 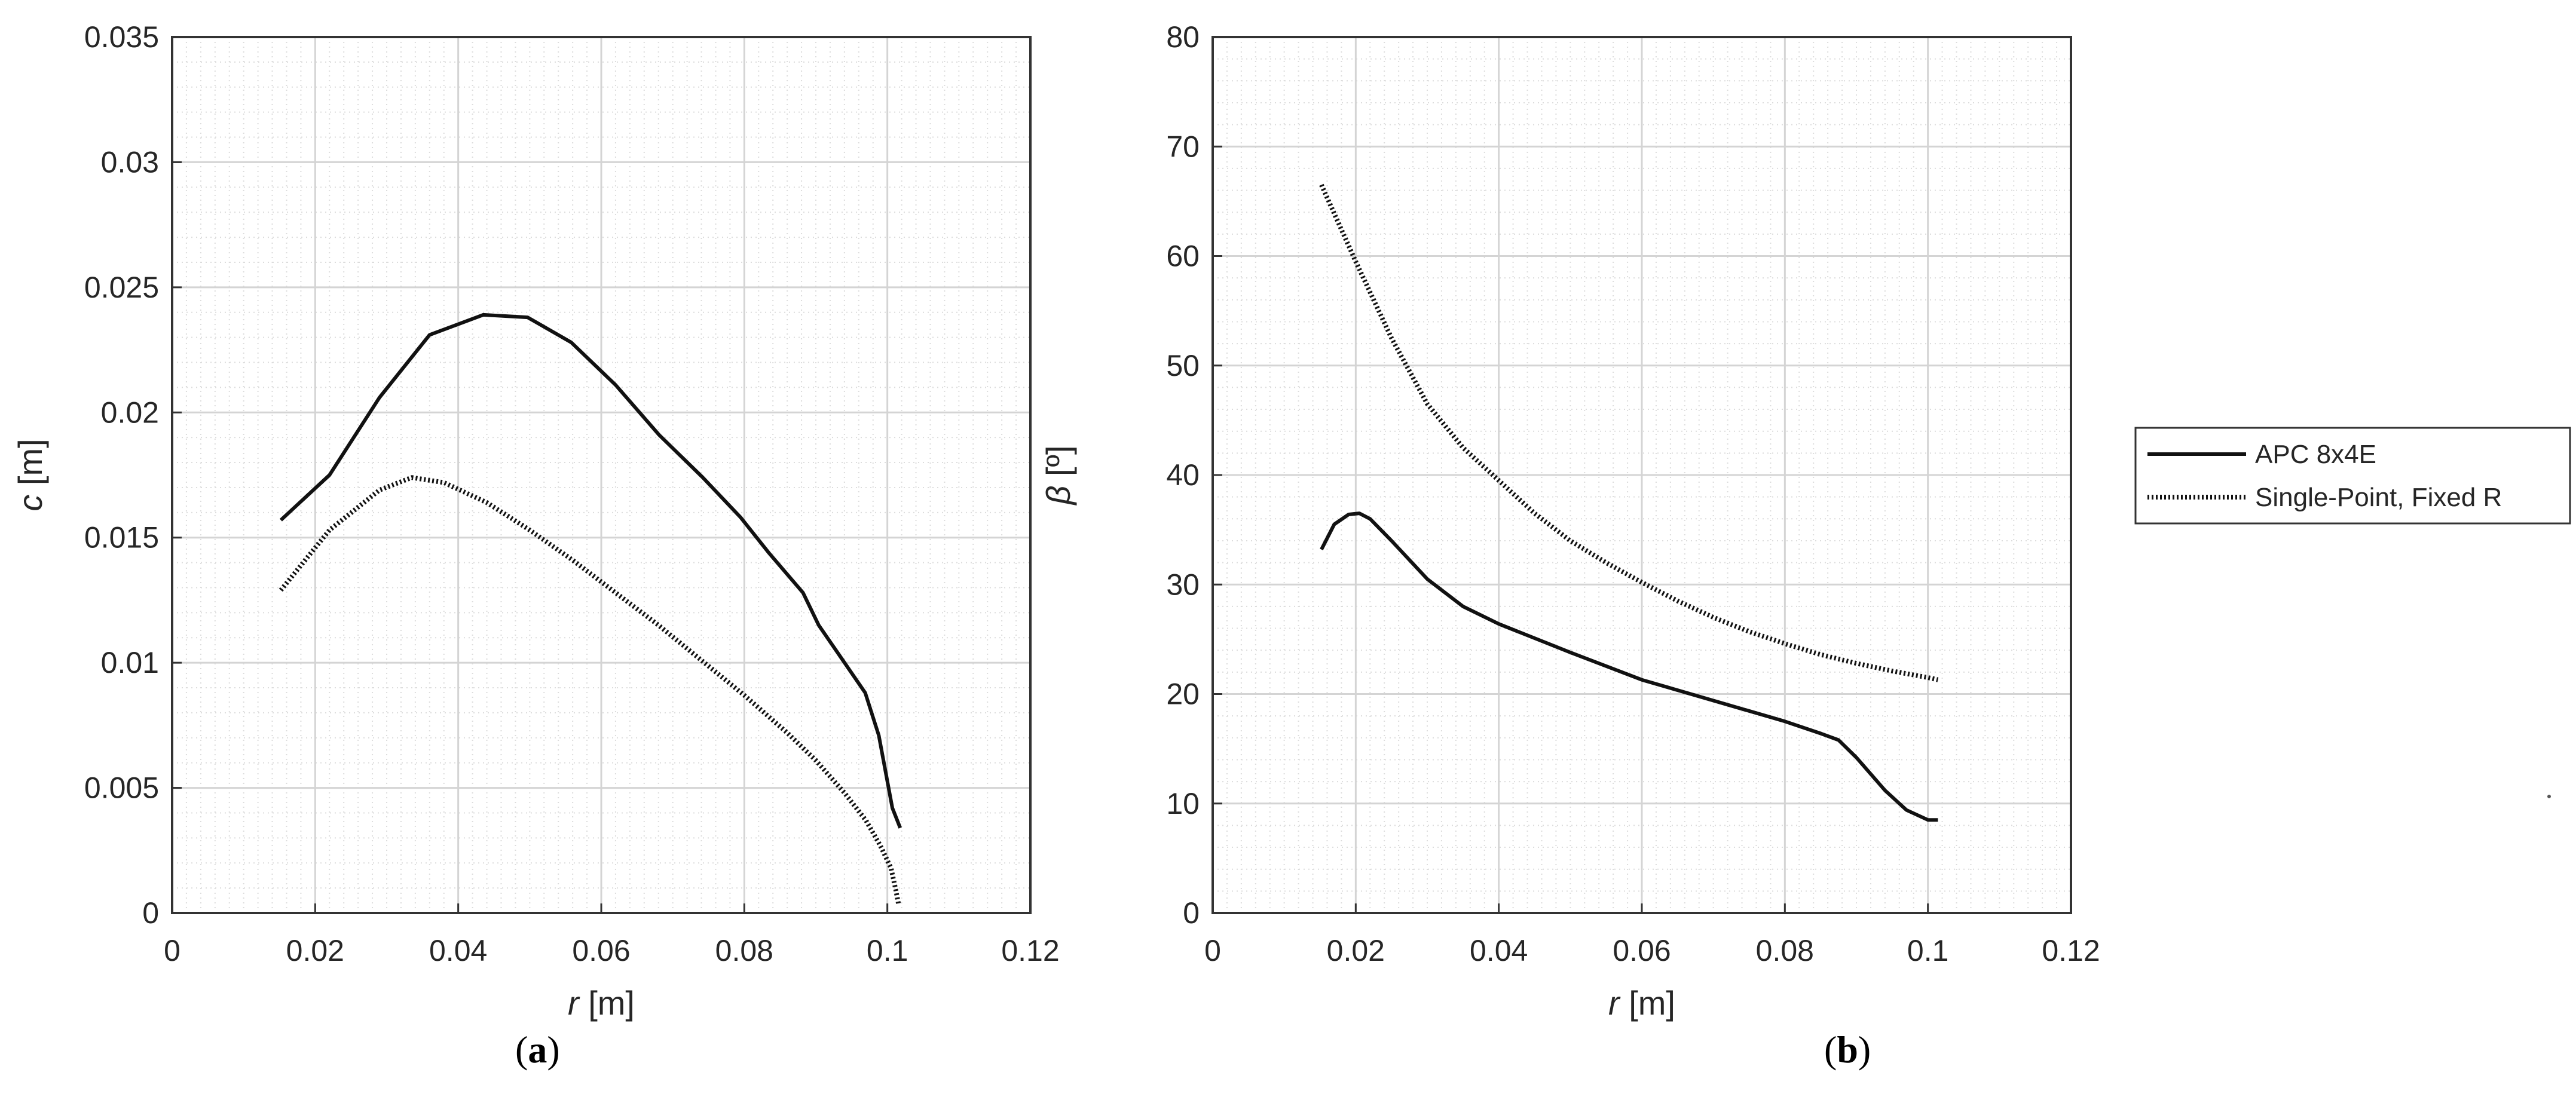 I want to click on y-tick-label: 20, so click(x=1183, y=694).